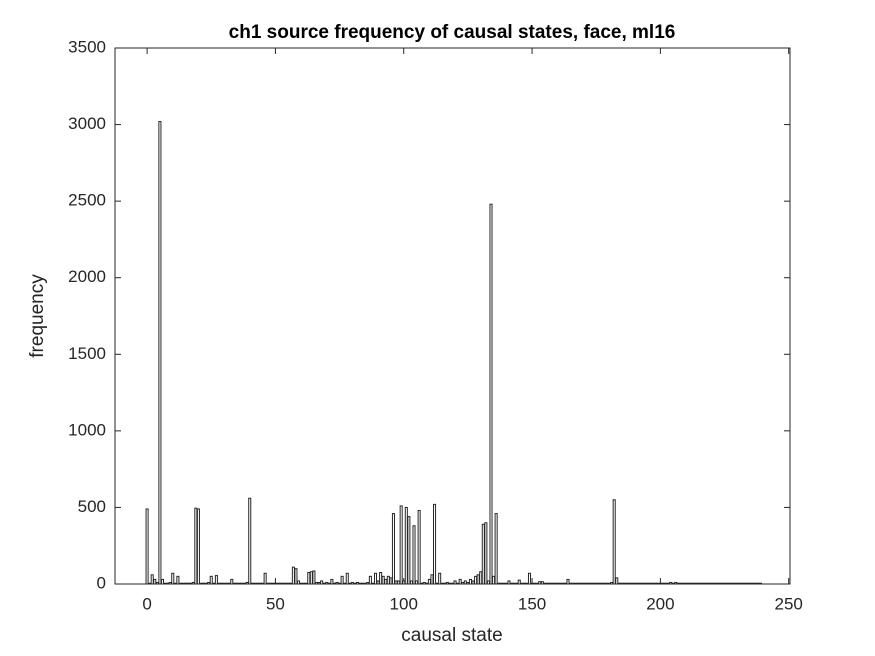 This screenshot has width=875, height=656. Describe the element at coordinates (451, 635) in the screenshot. I see `x-axis-label: causal state` at that location.